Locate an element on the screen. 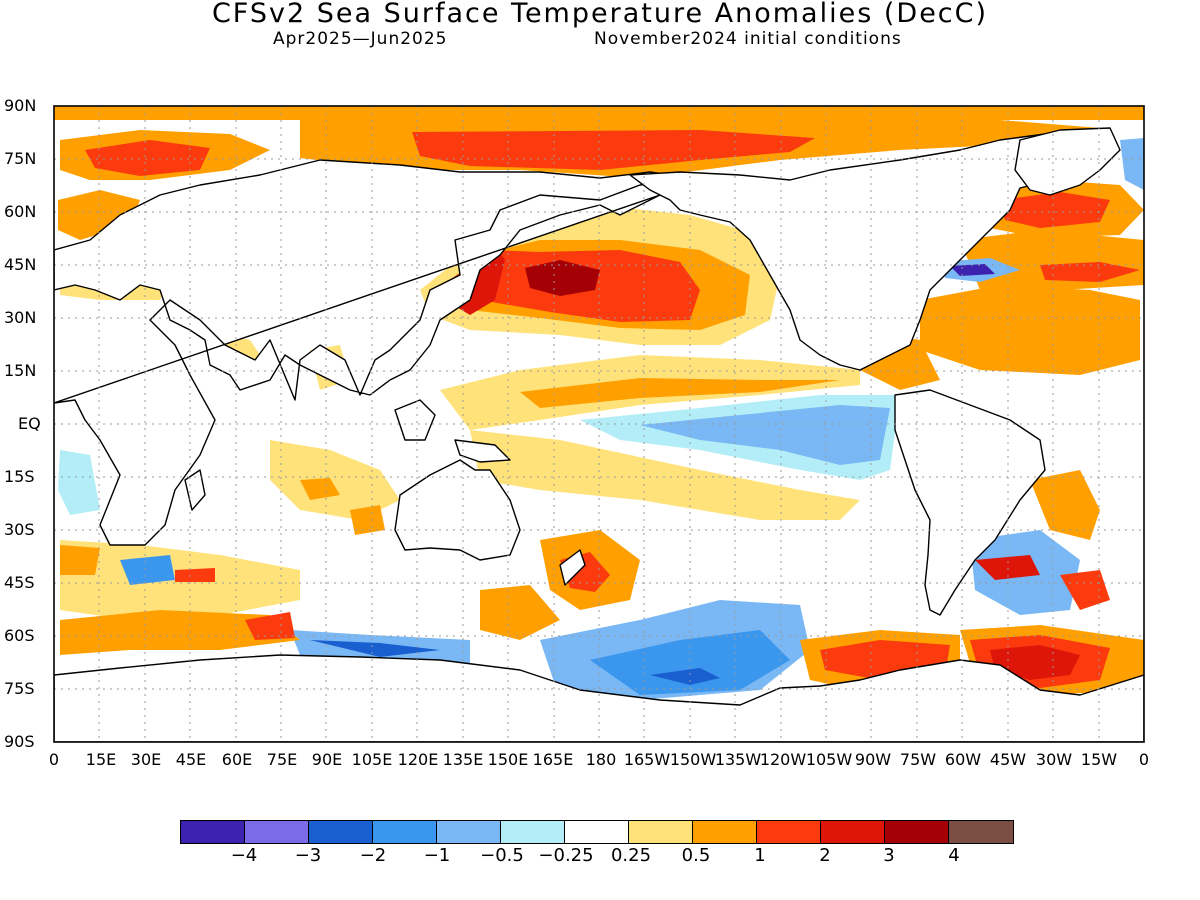 The width and height of the screenshot is (1200, 900). colorbar-label-9: 1 is located at coordinates (760, 855).